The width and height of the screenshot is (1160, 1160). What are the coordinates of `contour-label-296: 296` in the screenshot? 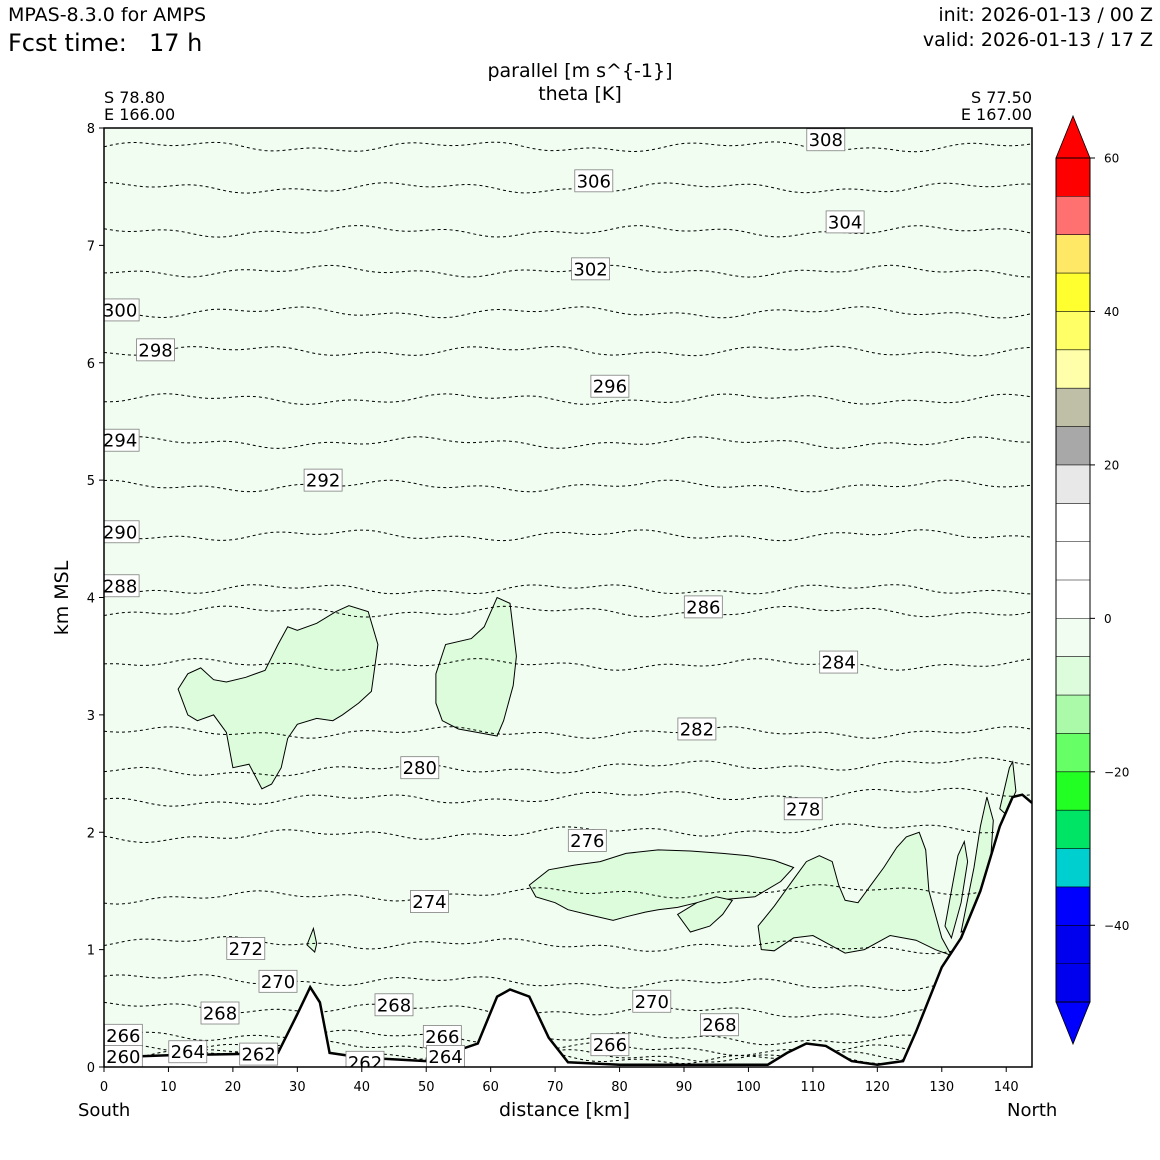 It's located at (610, 386).